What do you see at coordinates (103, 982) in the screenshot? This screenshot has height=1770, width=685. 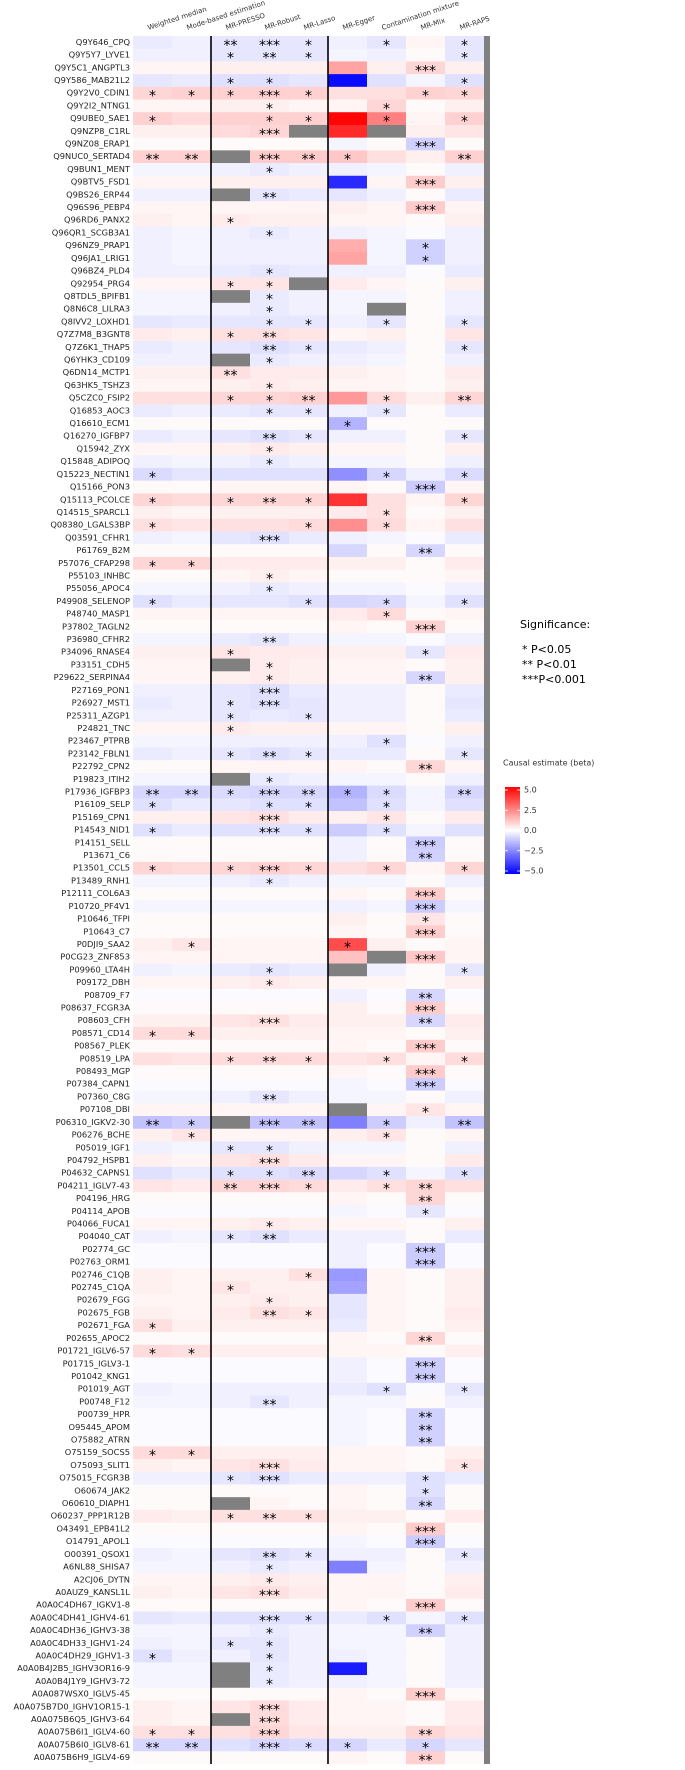 I see `row-label: P09172_DBH` at bounding box center [103, 982].